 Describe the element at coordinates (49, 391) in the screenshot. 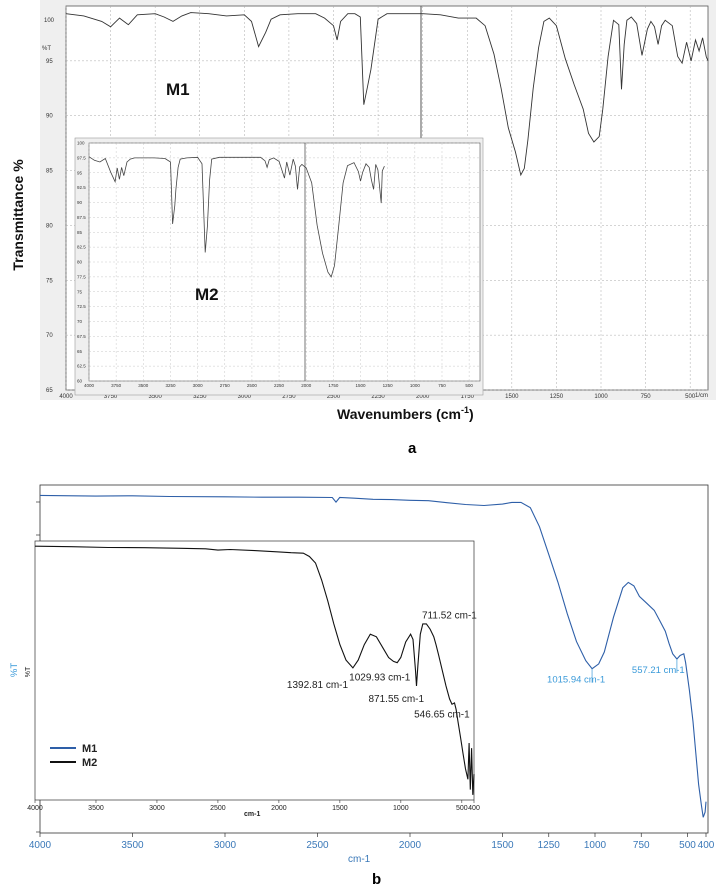

I see `y-tick-label: 65` at that location.